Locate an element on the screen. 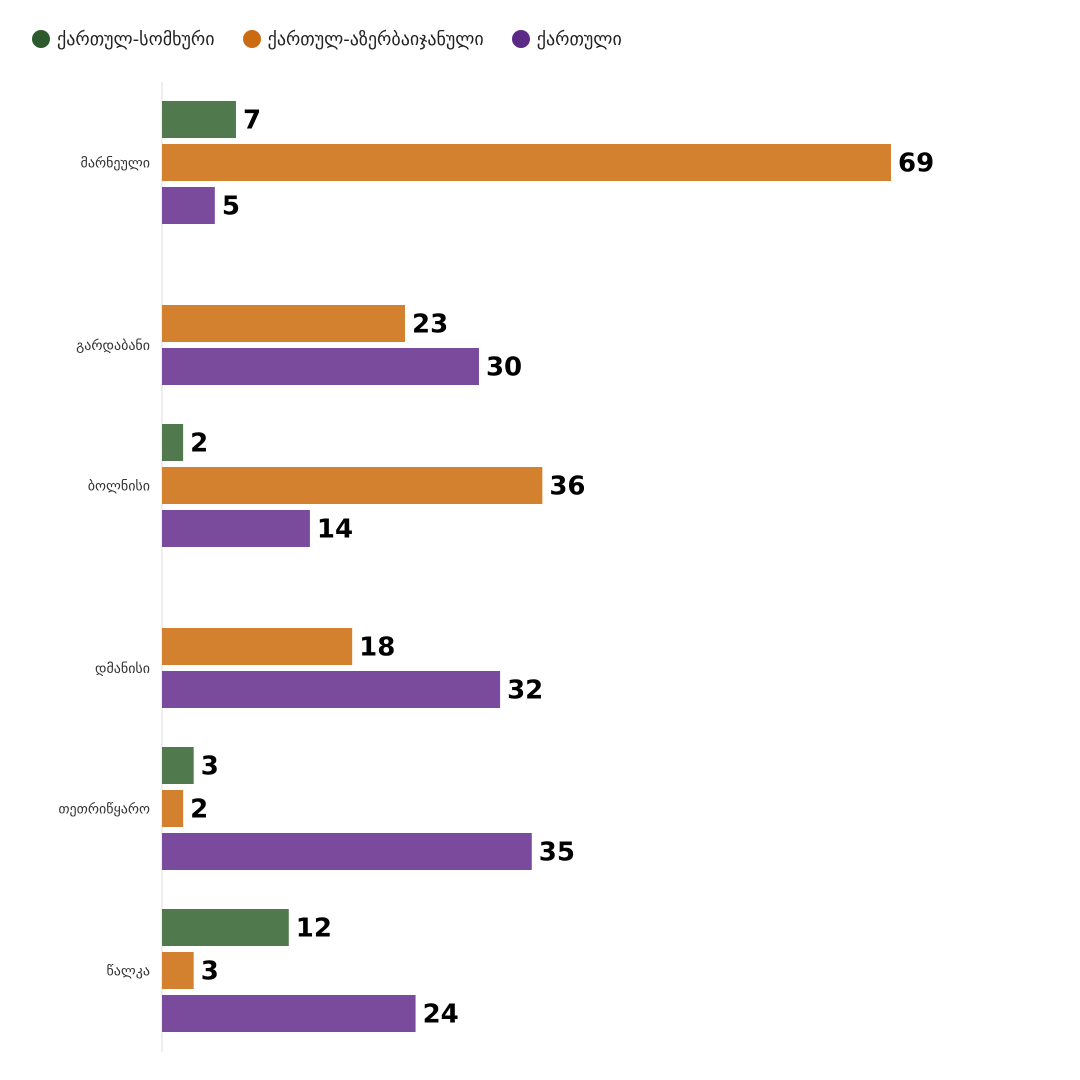 The height and width of the screenshot is (1080, 1080). category-label: წალკა is located at coordinates (128, 972).